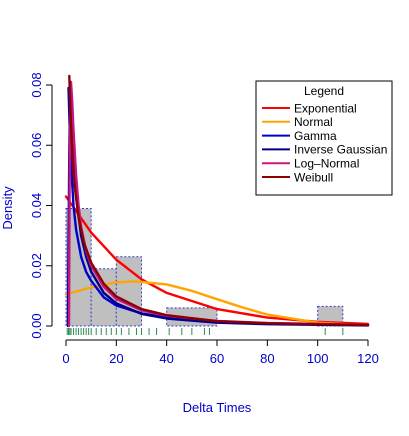  I want to click on x-tick-label: 40, so click(166, 358).